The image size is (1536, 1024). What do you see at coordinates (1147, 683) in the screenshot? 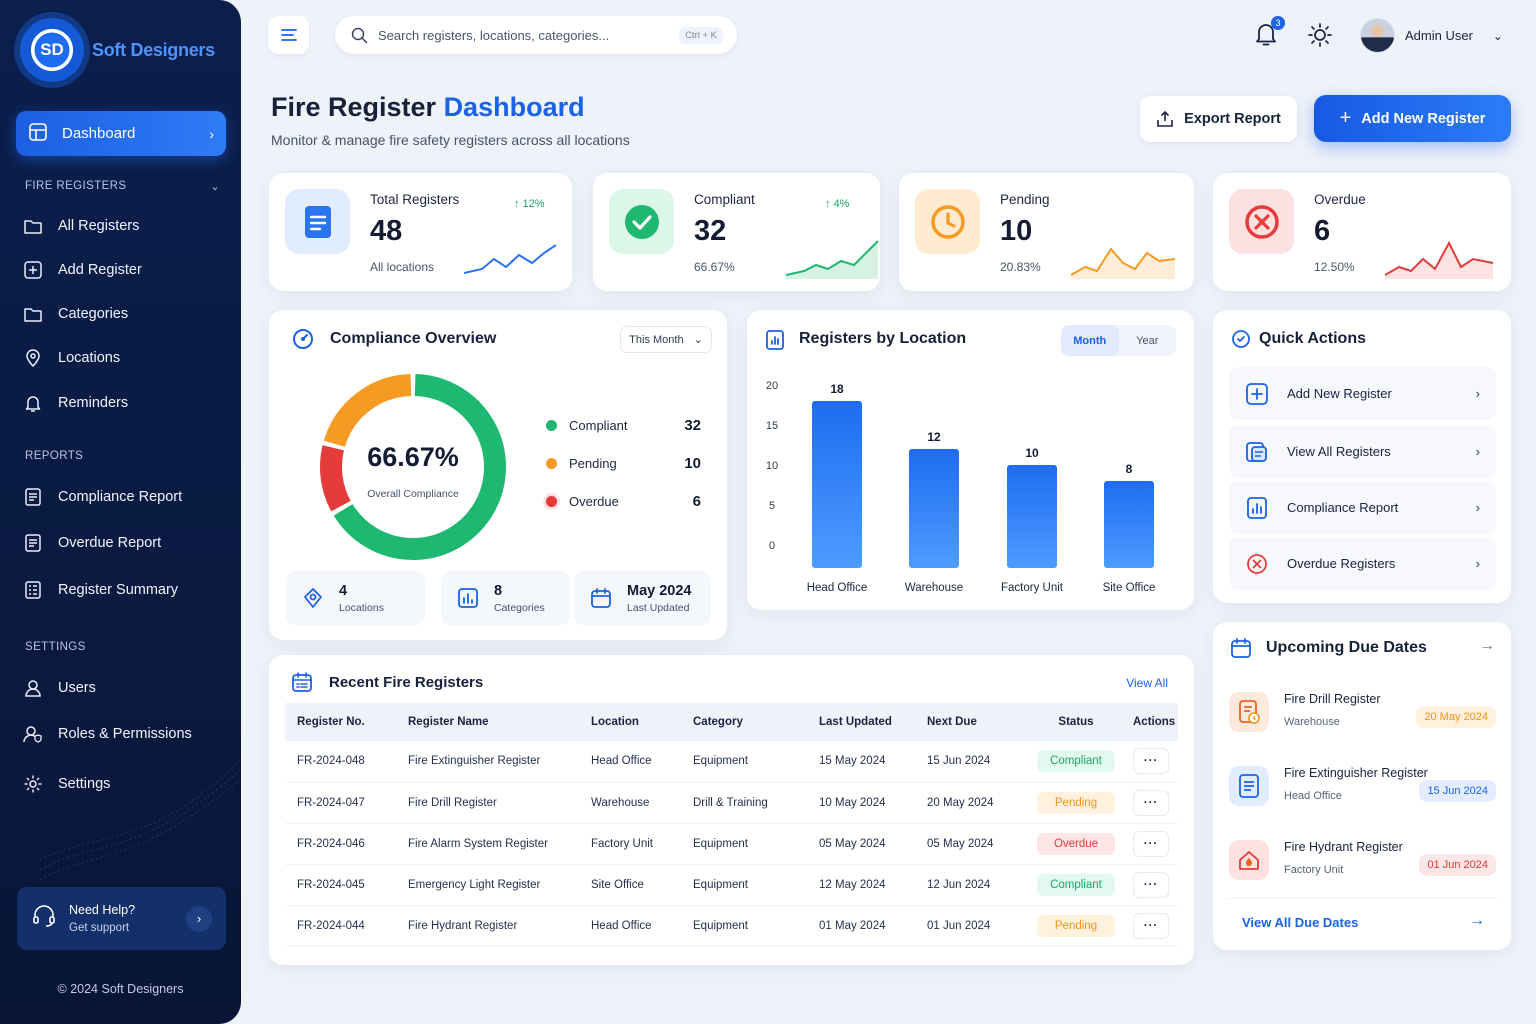
I see `view-all-link: View All` at bounding box center [1147, 683].